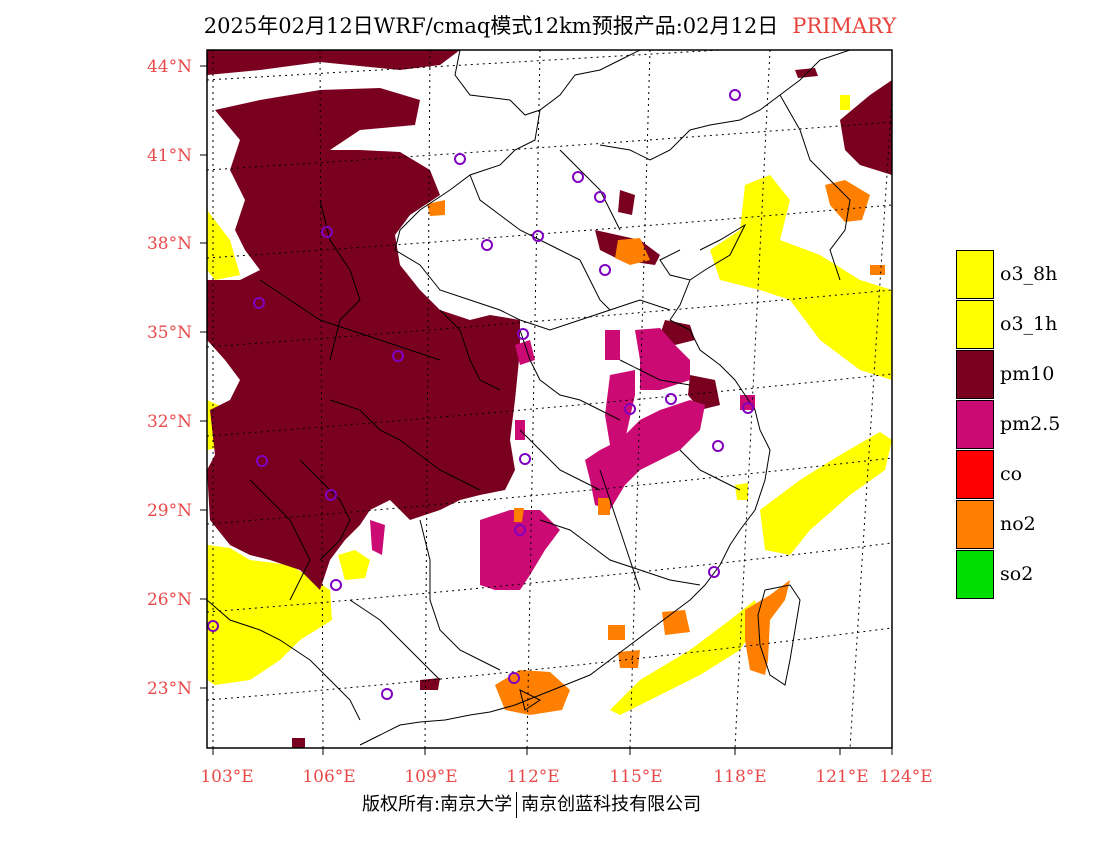 This screenshot has height=850, width=1100. What do you see at coordinates (841, 777) in the screenshot?
I see `lon-label: 121°E` at bounding box center [841, 777].